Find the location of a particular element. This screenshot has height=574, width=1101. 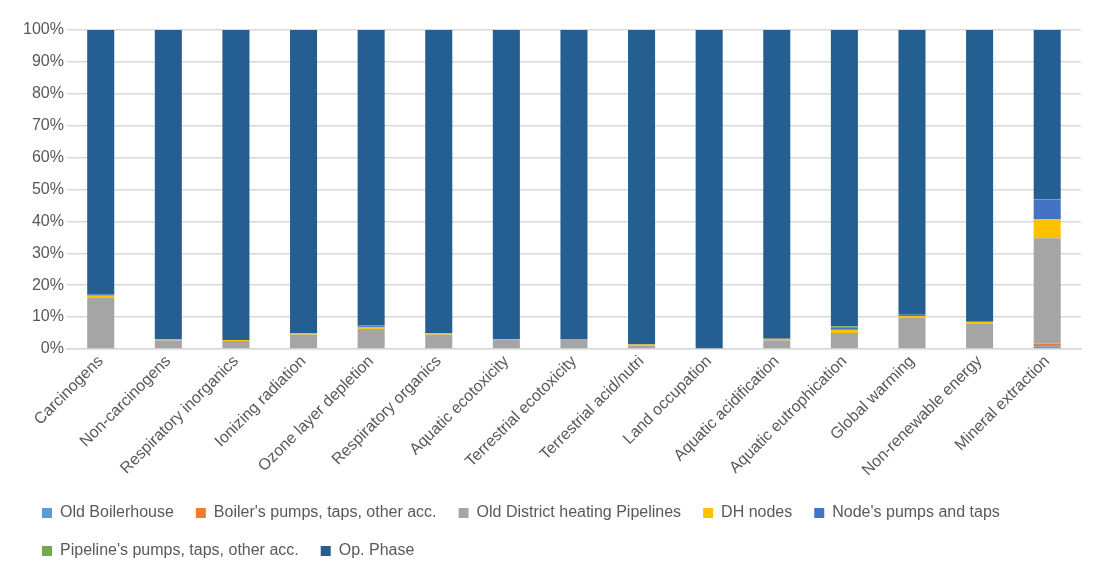

legend-label: Boiler's pumps, taps, other acc. is located at coordinates (325, 512).